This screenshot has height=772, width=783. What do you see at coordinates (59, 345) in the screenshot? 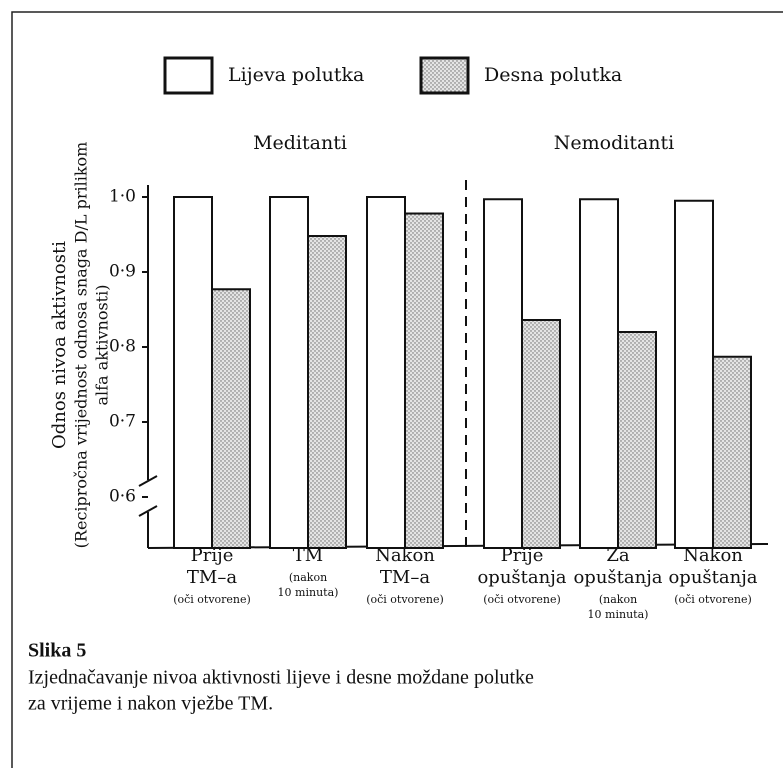
I see `y-axis-label: Odnos nivoa aktivnosti` at bounding box center [59, 345].